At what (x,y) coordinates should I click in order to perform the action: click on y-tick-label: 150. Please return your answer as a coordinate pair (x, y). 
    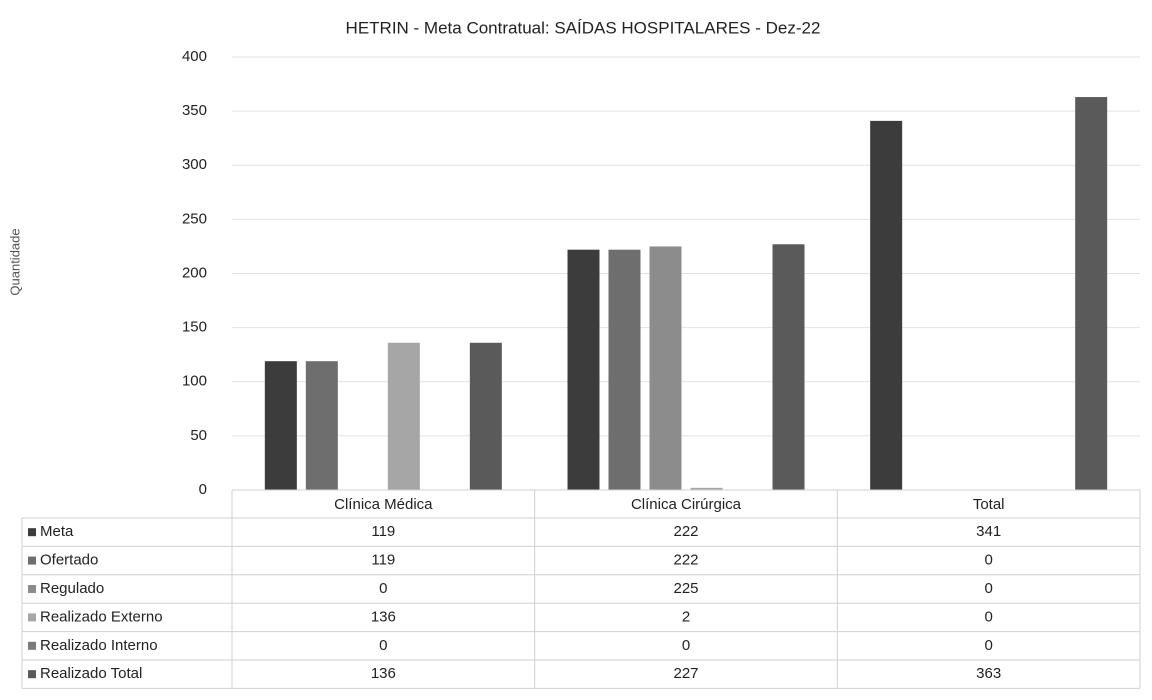
    Looking at the image, I should click on (194, 327).